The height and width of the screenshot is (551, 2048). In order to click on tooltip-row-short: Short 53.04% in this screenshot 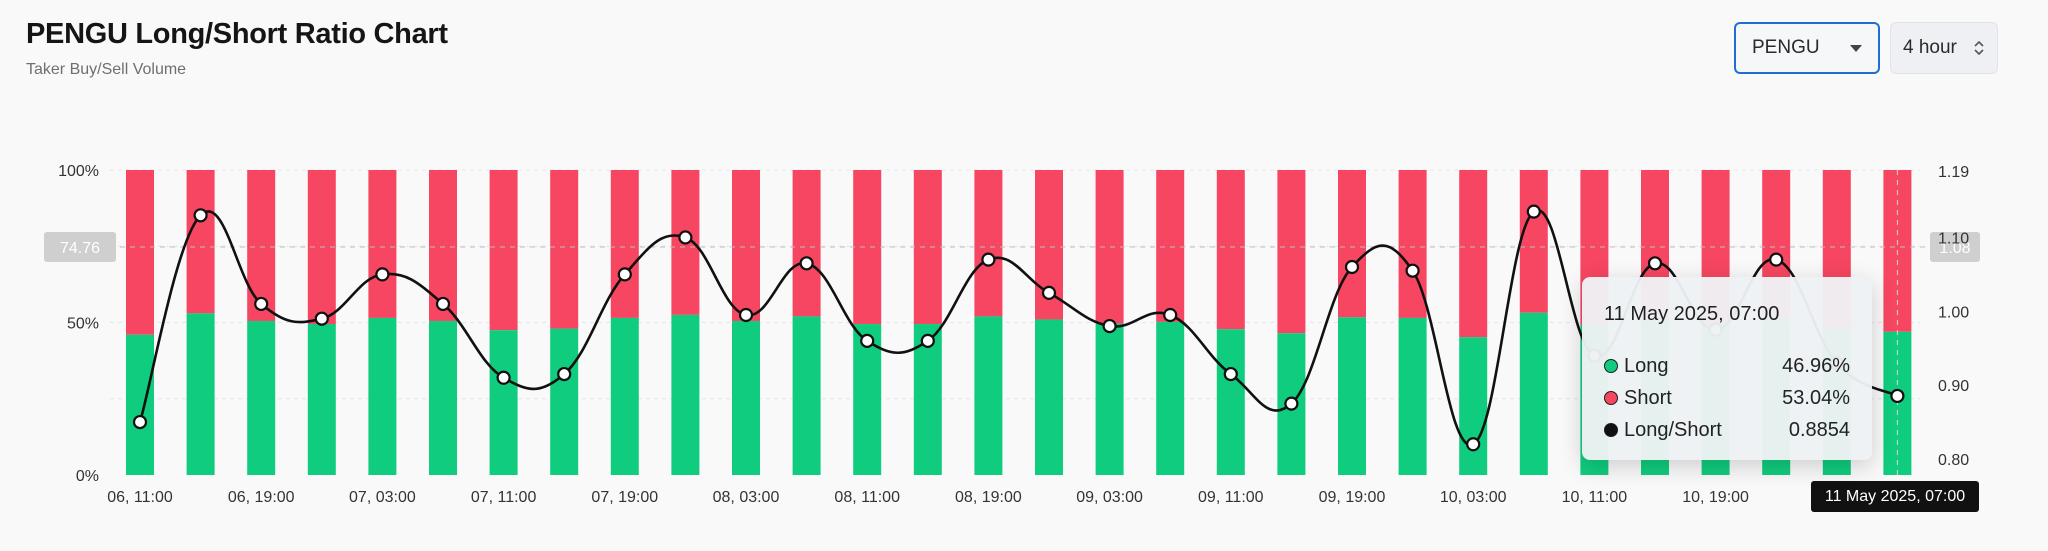, I will do `click(1727, 398)`.